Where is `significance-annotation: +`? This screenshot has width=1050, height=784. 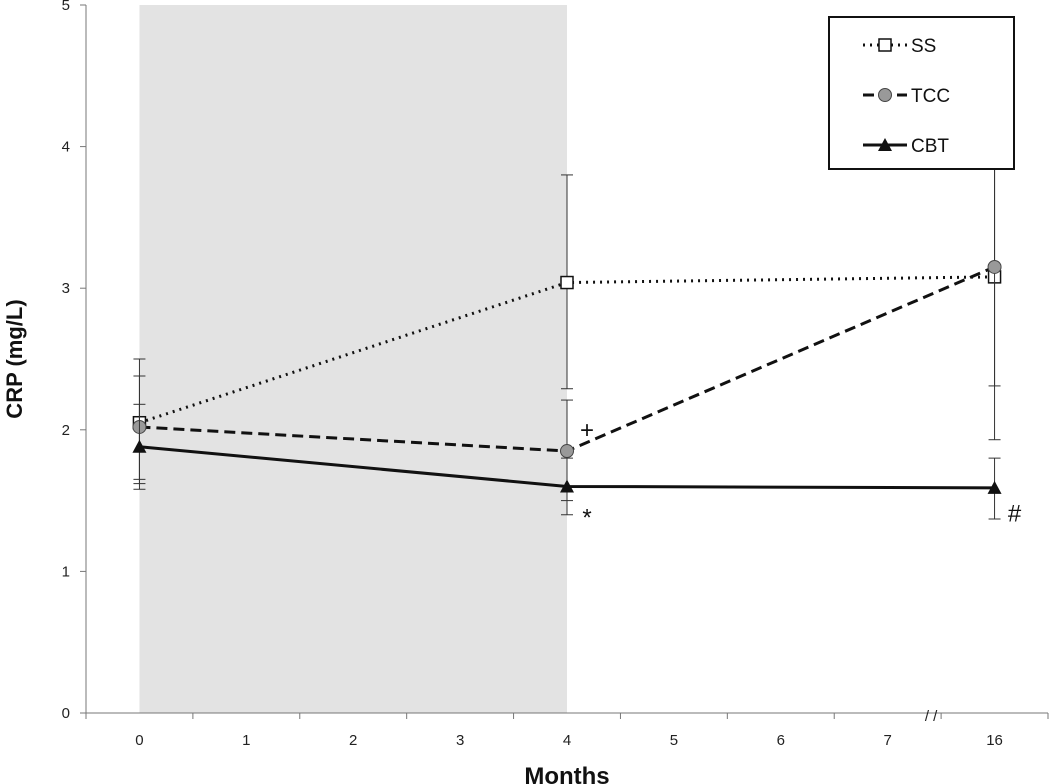
significance-annotation: + is located at coordinates (587, 430).